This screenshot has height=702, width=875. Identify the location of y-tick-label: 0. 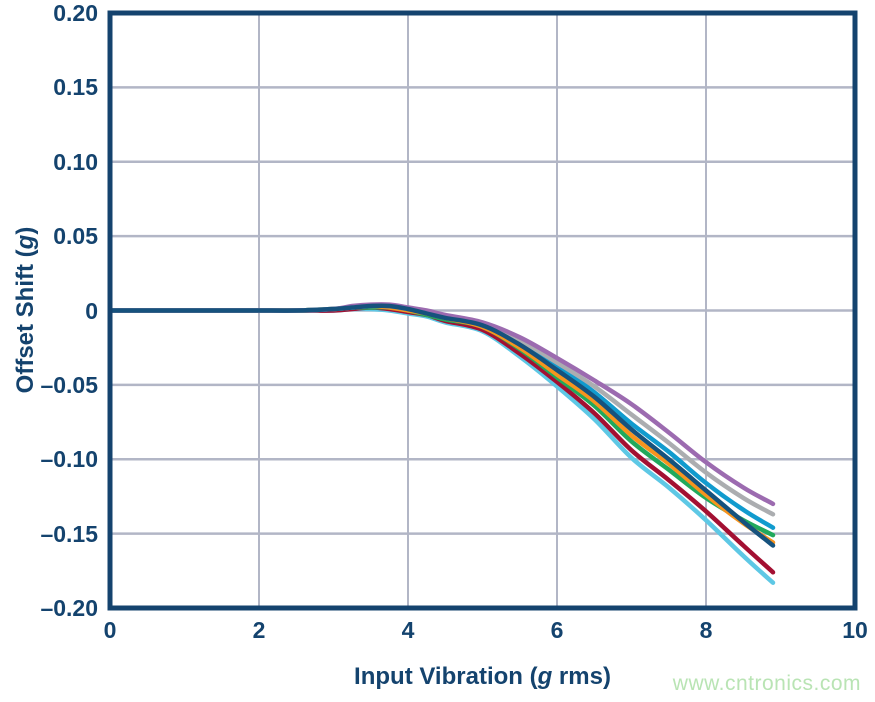
(91, 310).